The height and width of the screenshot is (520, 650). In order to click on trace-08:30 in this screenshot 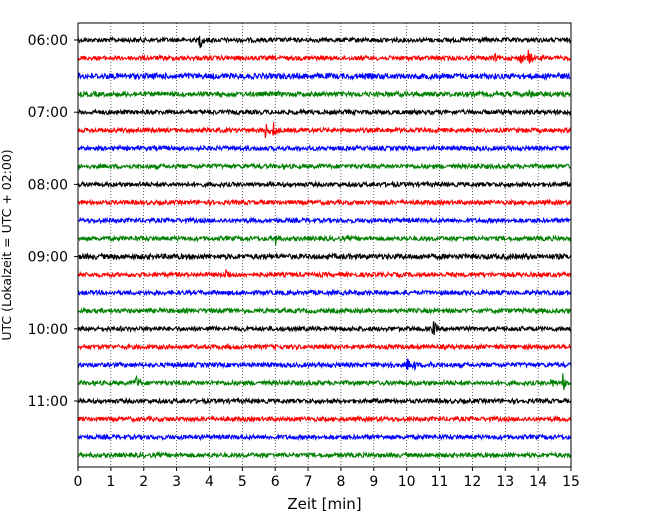, I will do `click(324, 220)`.